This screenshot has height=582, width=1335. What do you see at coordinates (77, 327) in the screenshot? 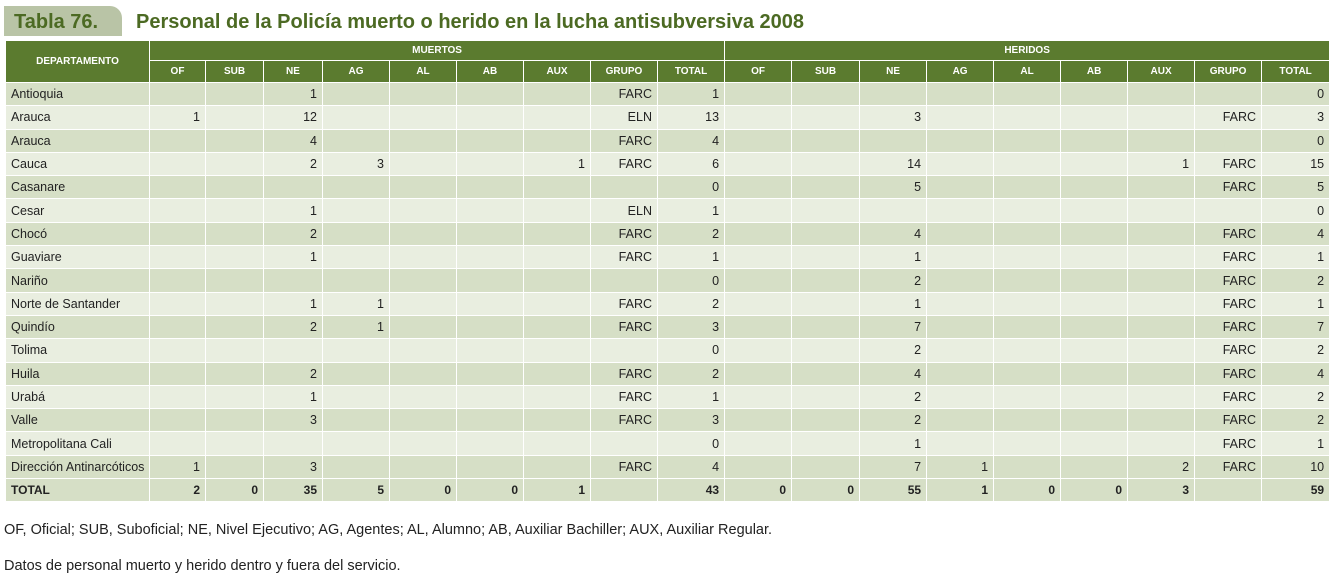
I see `row-label: Quindío` at bounding box center [77, 327].